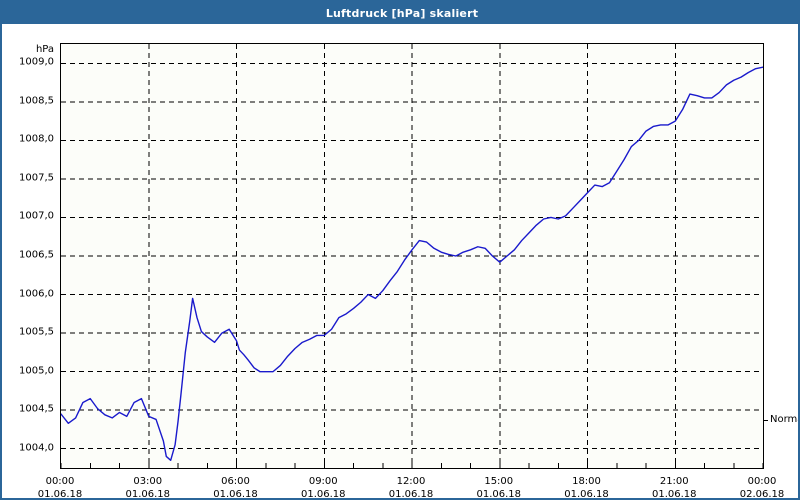 The image size is (800, 500). What do you see at coordinates (36, 332) in the screenshot?
I see `y-axis-tick-label: 1005,5` at bounding box center [36, 332].